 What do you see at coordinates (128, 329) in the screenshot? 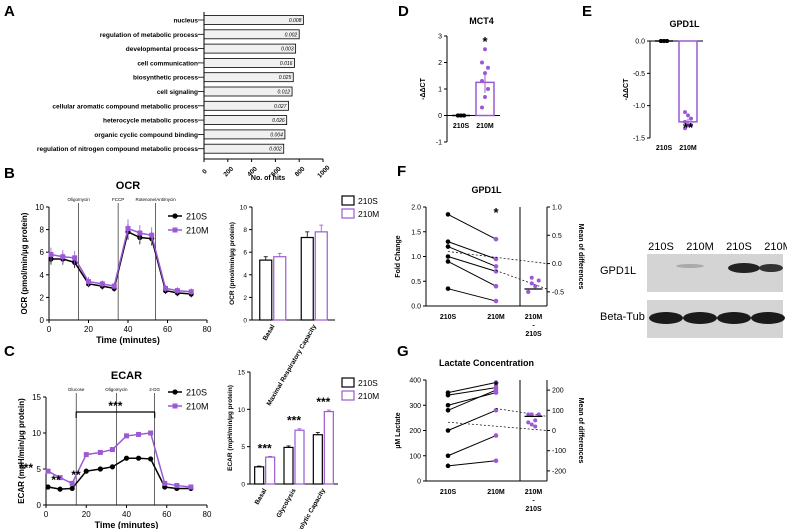
I see `x-tick-label: 40` at bounding box center [128, 329].